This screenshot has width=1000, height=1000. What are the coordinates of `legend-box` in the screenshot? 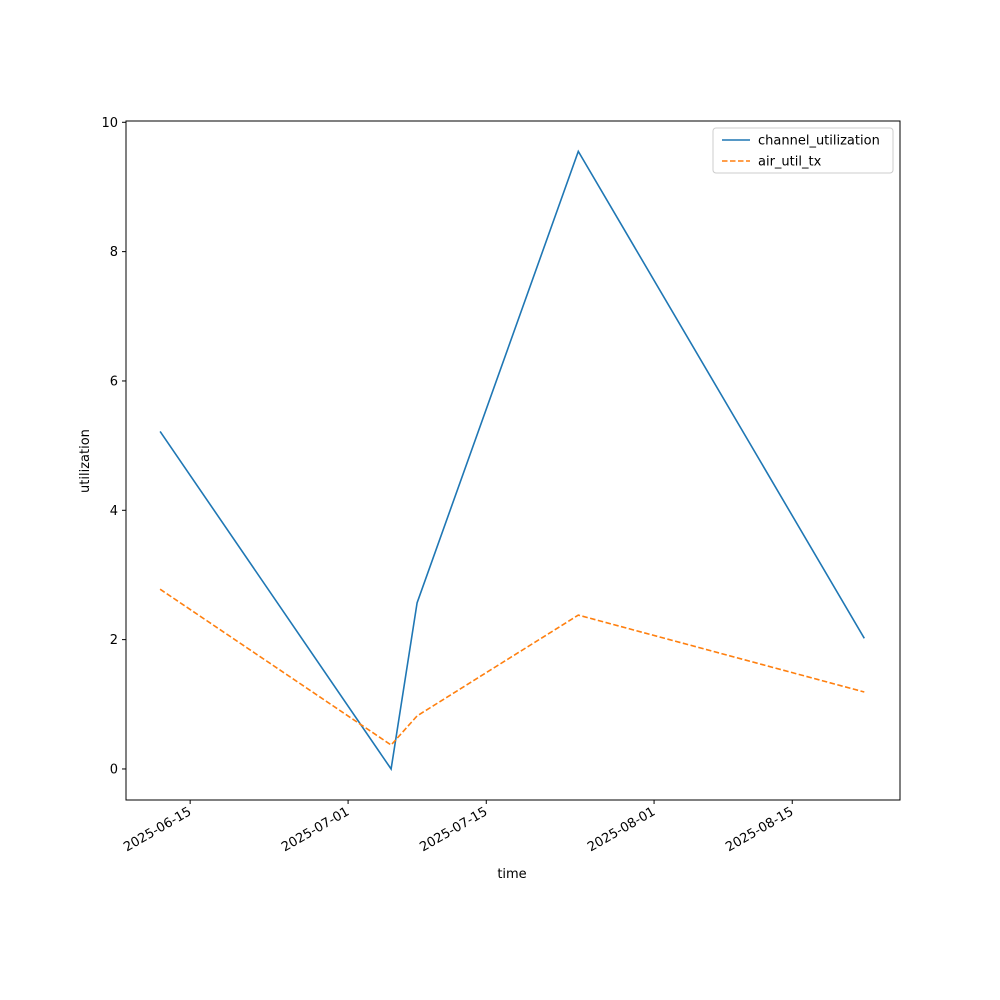 It's located at (803, 150).